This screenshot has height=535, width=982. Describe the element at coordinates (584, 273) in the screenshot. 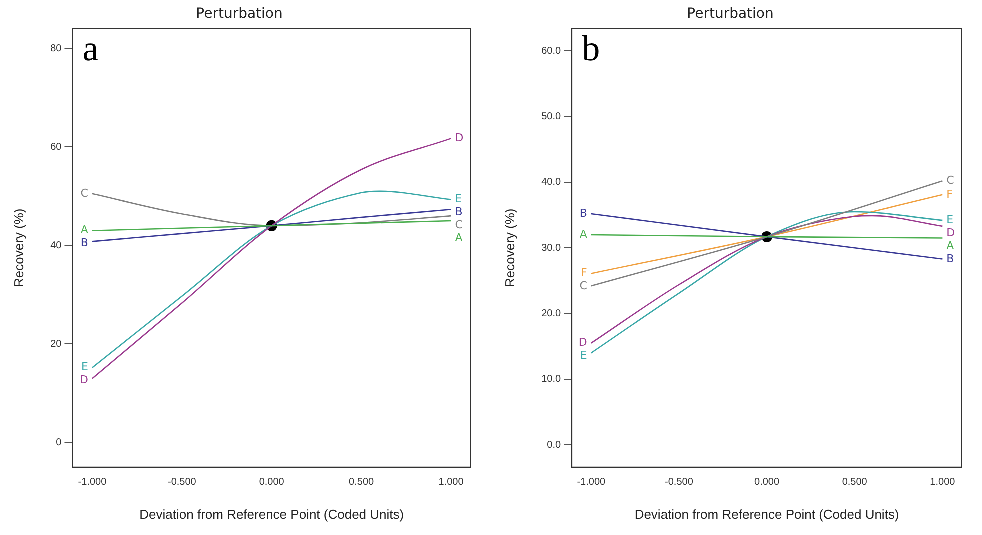

I see `series-label: F` at that location.